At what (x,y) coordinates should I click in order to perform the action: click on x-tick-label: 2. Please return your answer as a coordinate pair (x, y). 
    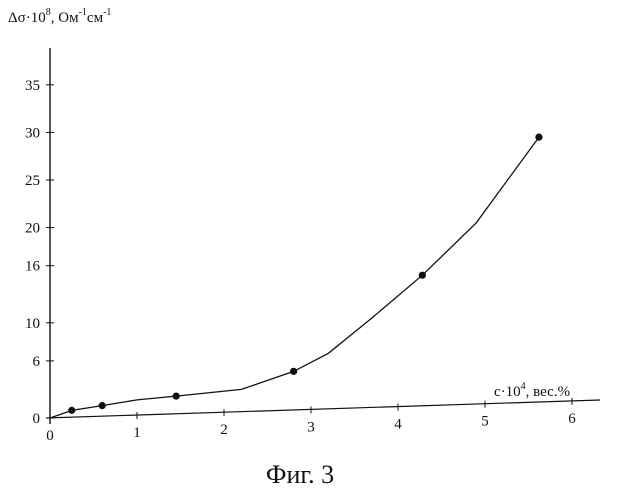
    Looking at the image, I should click on (224, 430).